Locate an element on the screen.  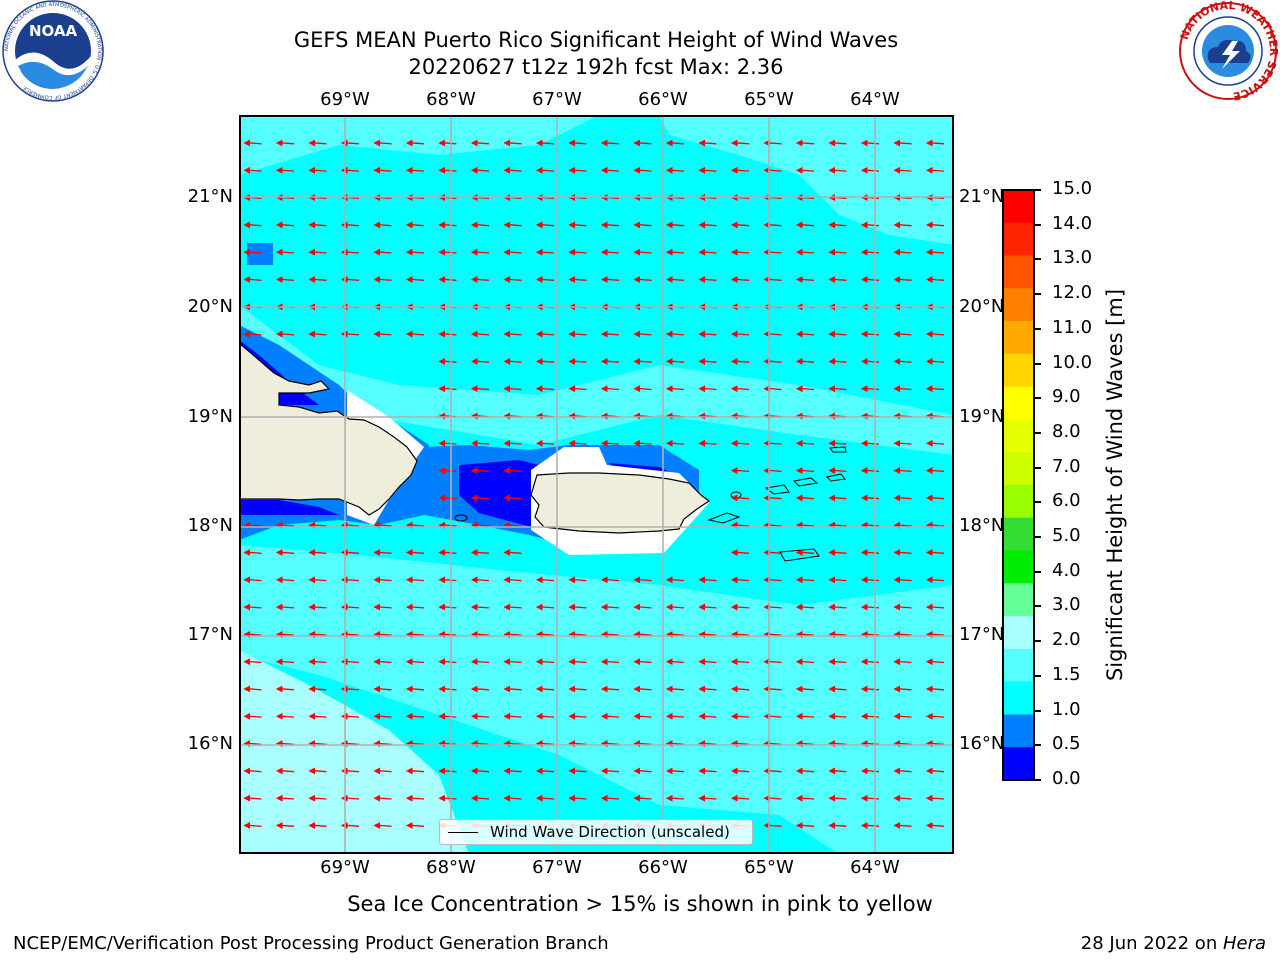
lon-label-bottom-65: 65°W is located at coordinates (769, 867).